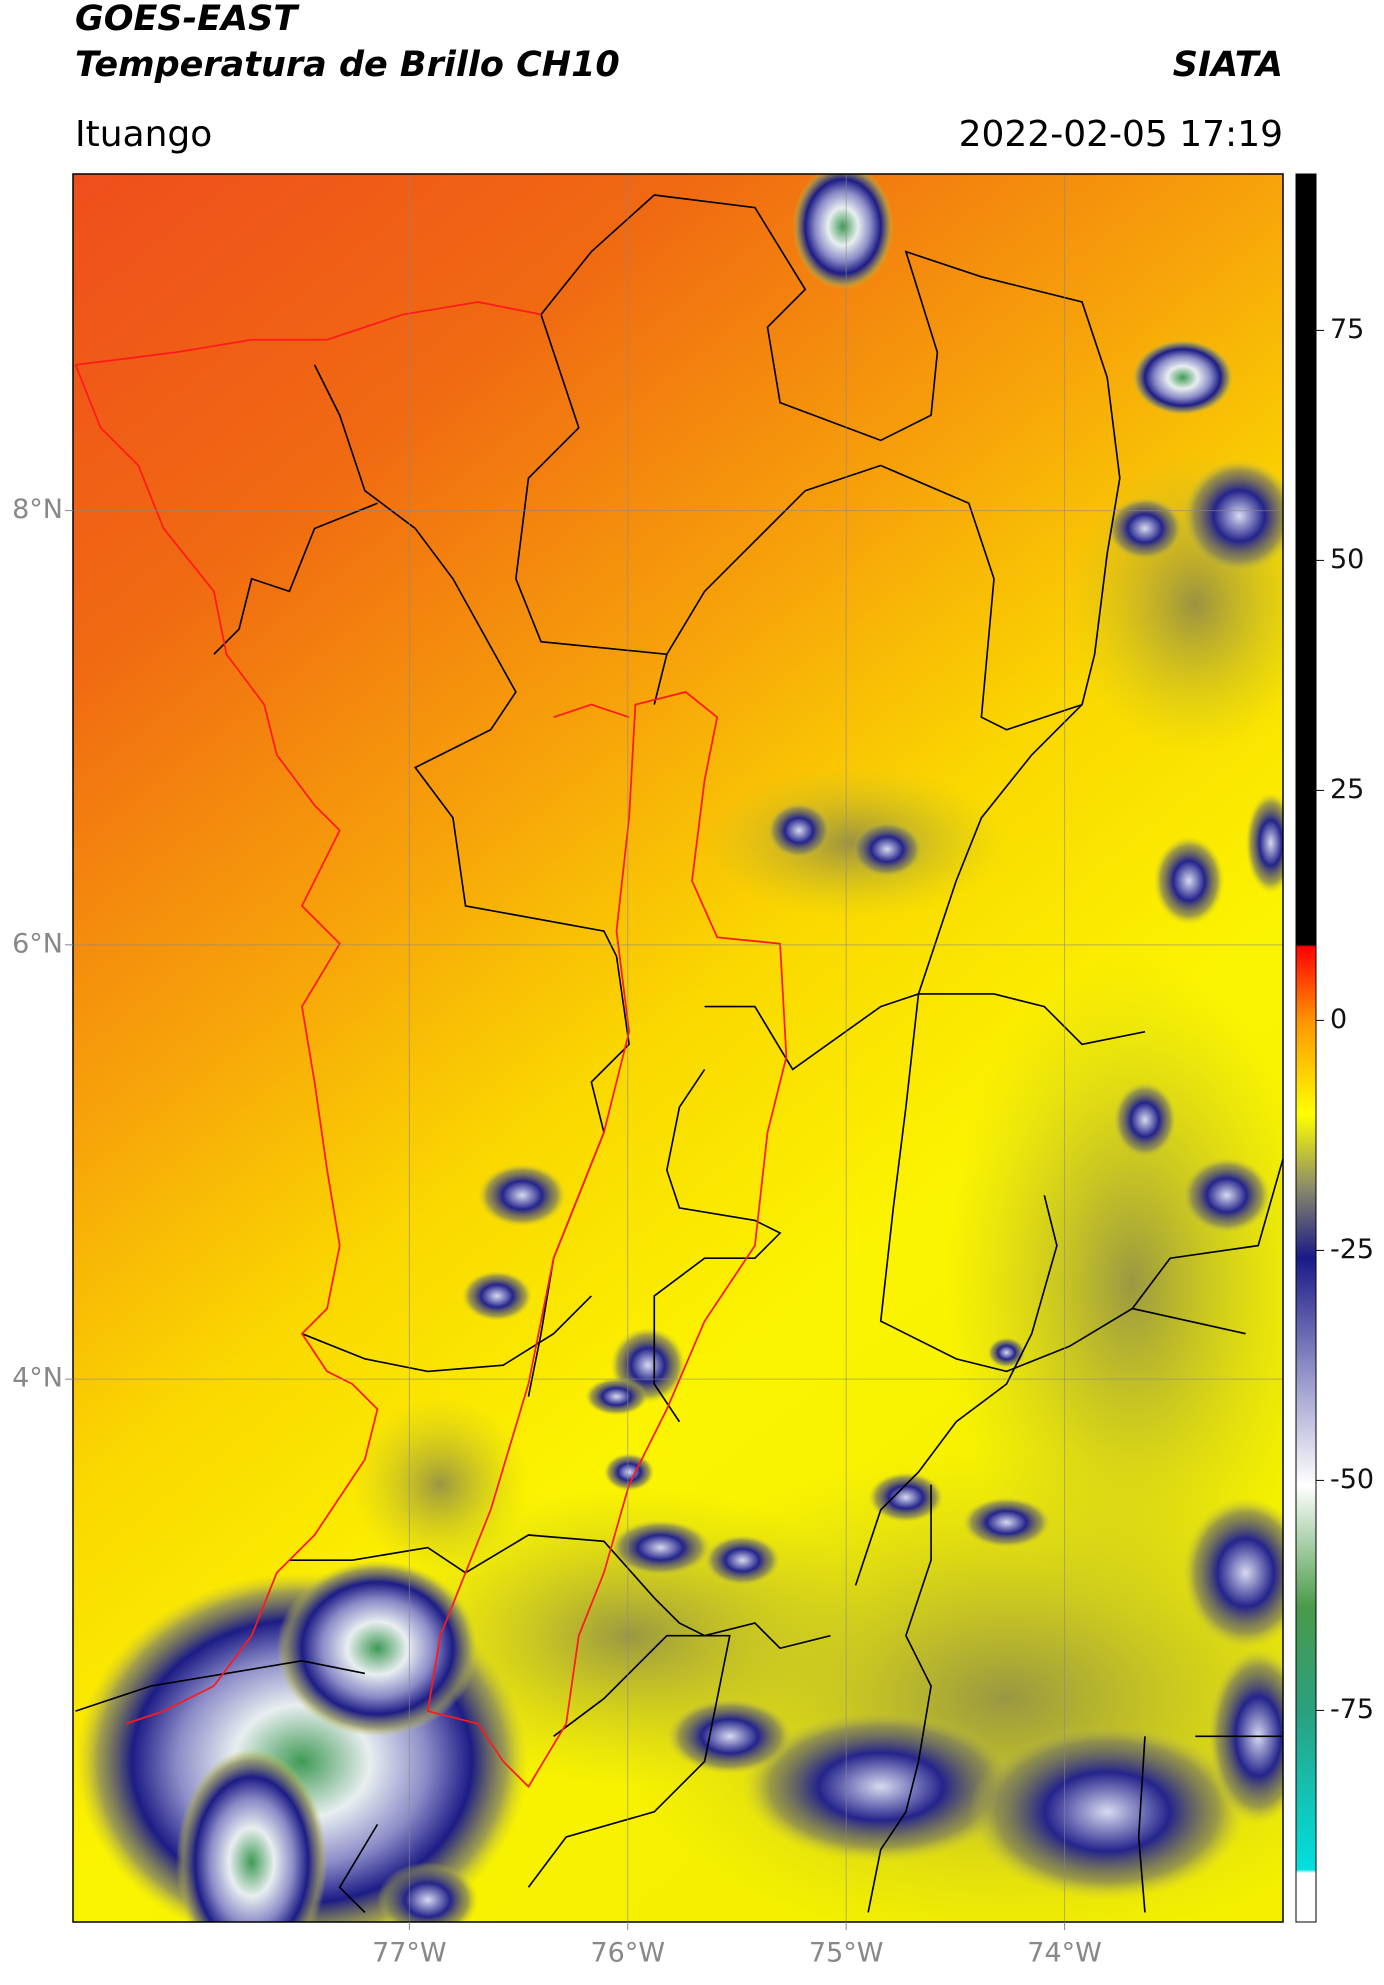 This screenshot has width=1384, height=1985. What do you see at coordinates (1352, 1709) in the screenshot?
I see `colorbar-tick-label: -75` at bounding box center [1352, 1709].